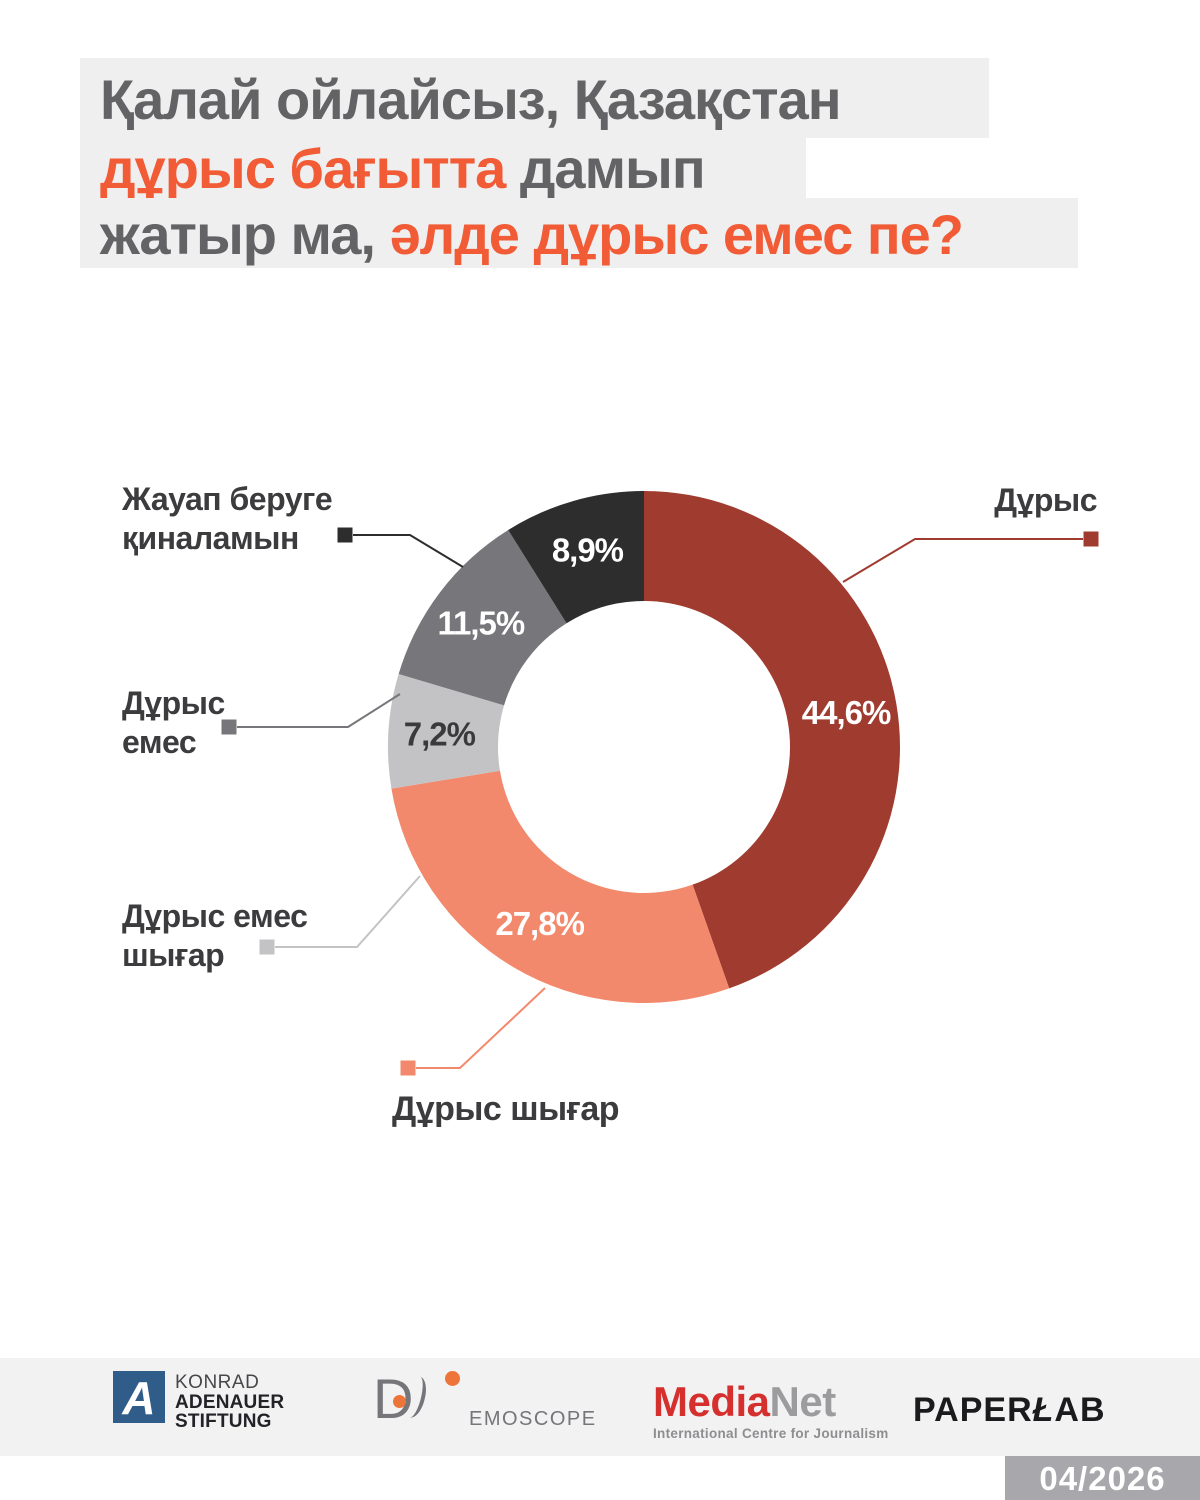 This screenshot has width=1200, height=1500. Describe the element at coordinates (303, 168) in the screenshot. I see `title-text-orange: дұрыс бағытта` at that location.